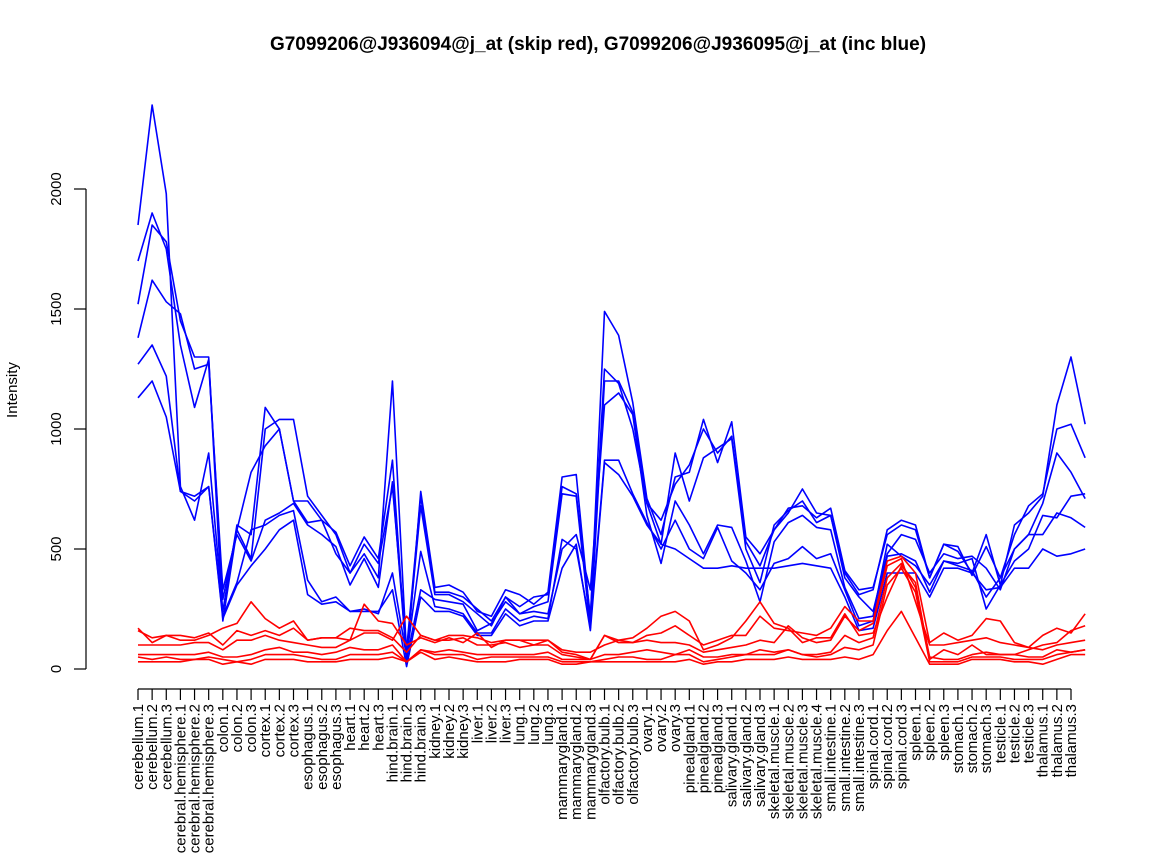  What do you see at coordinates (548, 724) in the screenshot?
I see `x-tick-label-30: lung.3` at bounding box center [548, 724].